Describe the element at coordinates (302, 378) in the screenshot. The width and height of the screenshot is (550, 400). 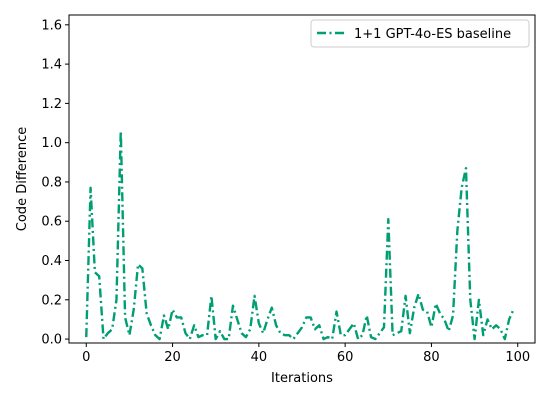
I see `x-axis-title: Iterations` at that location.